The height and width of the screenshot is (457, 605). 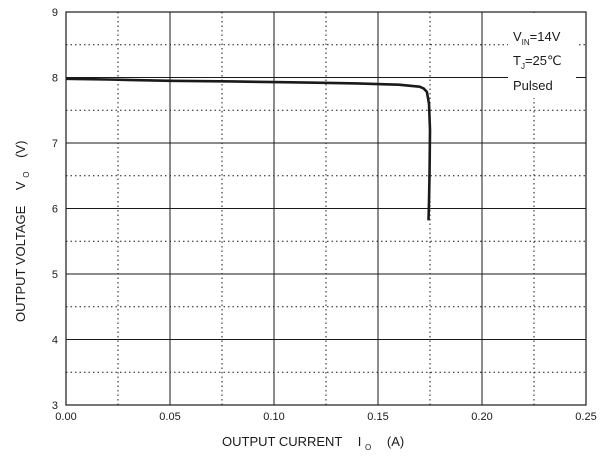 I want to click on x-tick-label: 0.05, so click(x=169, y=417).